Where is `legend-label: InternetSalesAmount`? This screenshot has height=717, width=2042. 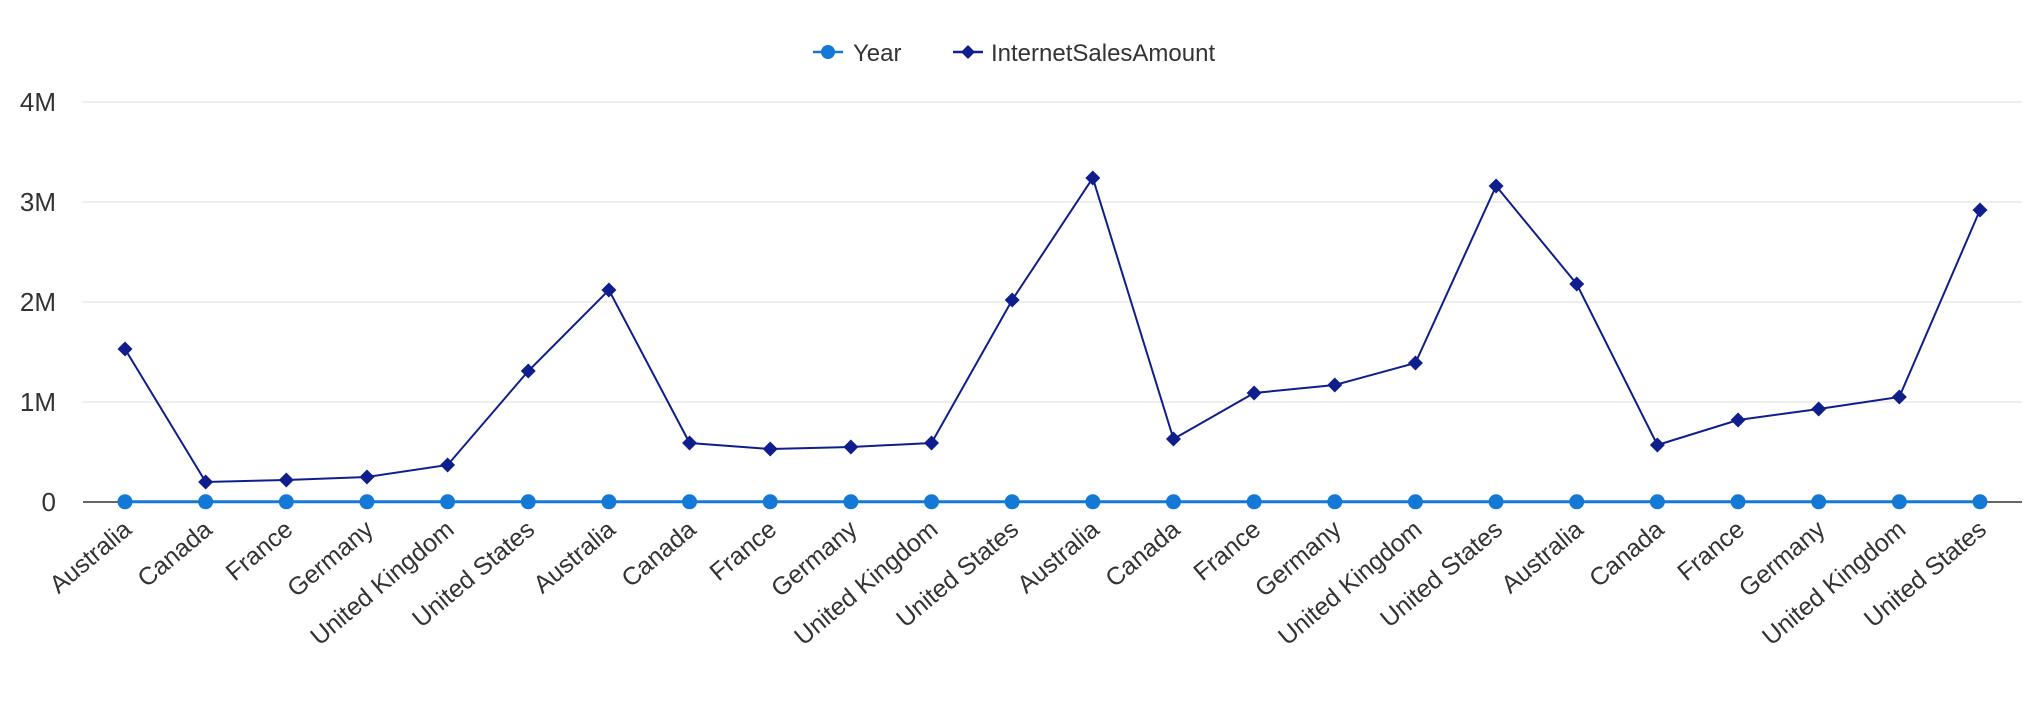 legend-label: InternetSalesAmount is located at coordinates (1103, 53).